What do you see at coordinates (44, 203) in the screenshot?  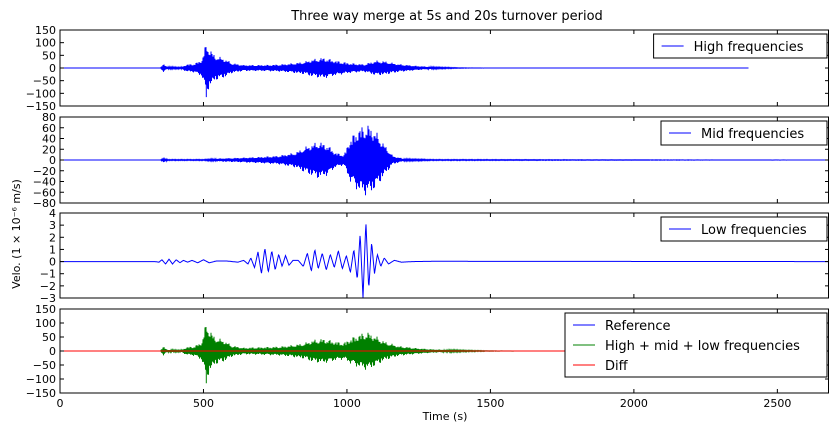 I see `y-tick-label: −80` at bounding box center [44, 203].